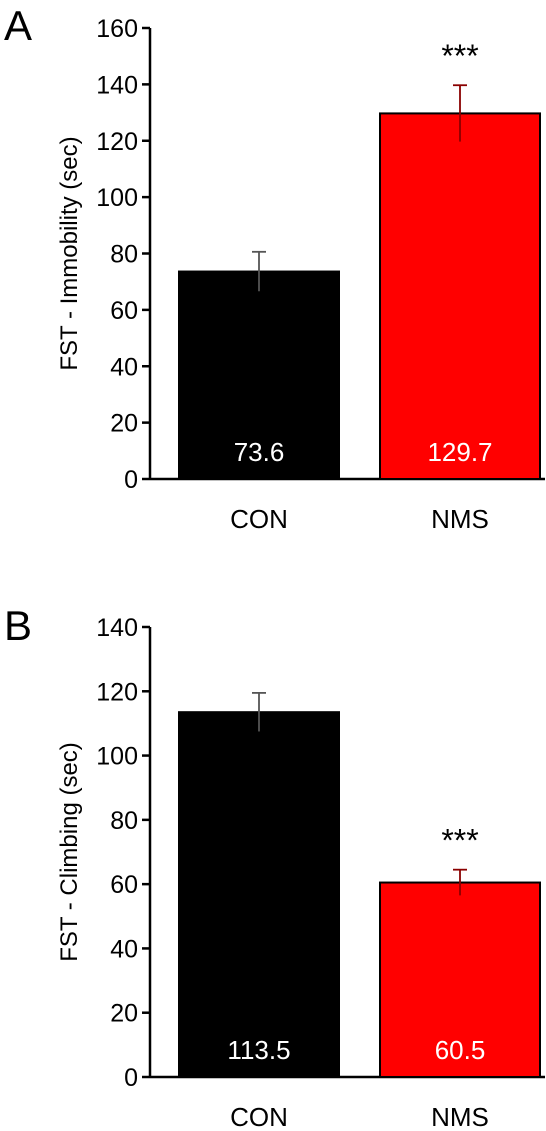 This screenshot has height=1131, width=546. I want to click on y-tick-label: 160, so click(117, 29).